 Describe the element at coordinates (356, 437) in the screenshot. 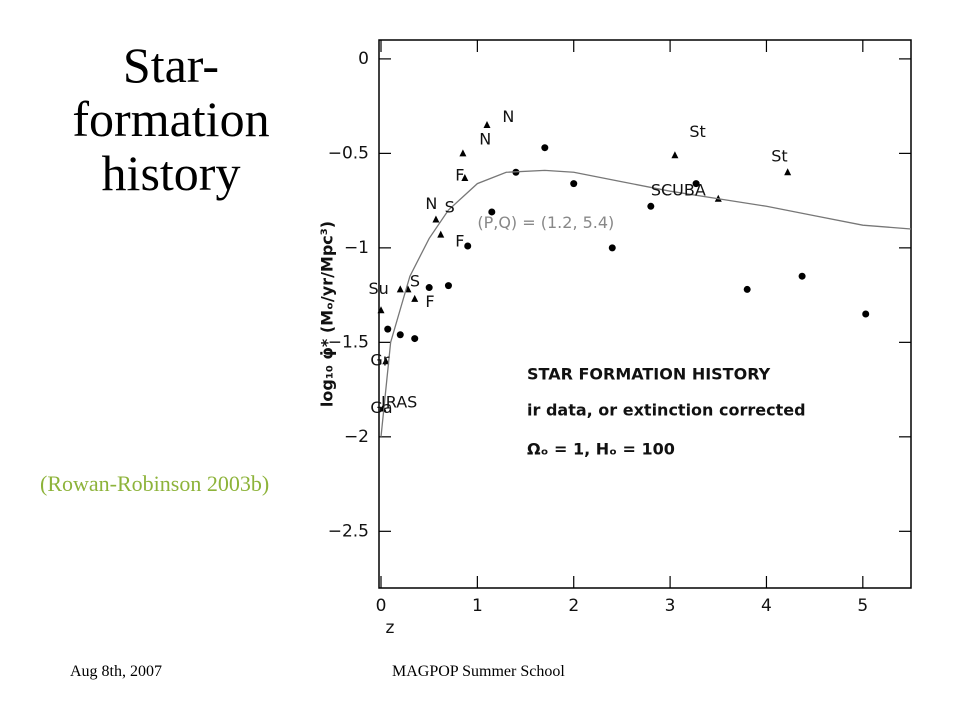

I see `y-tick-label: −2` at that location.